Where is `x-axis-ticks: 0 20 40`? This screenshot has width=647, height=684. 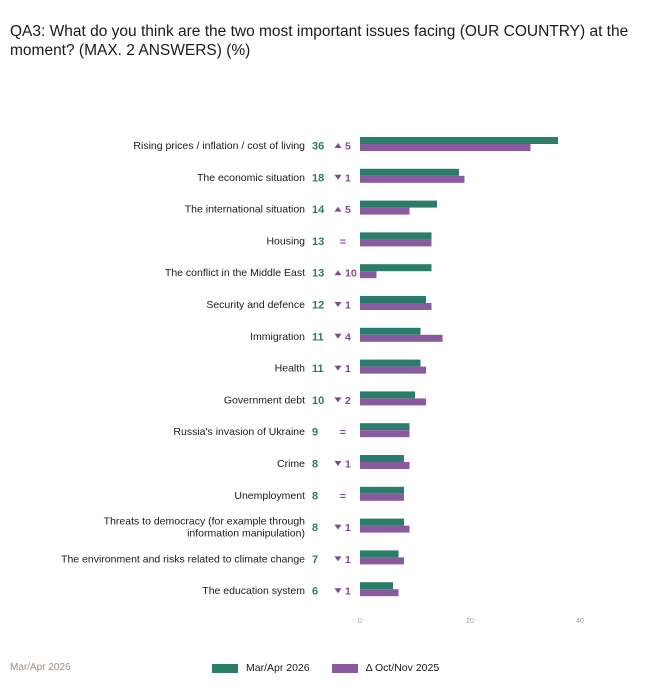
x-axis-ticks: 0 20 40 is located at coordinates (471, 621).